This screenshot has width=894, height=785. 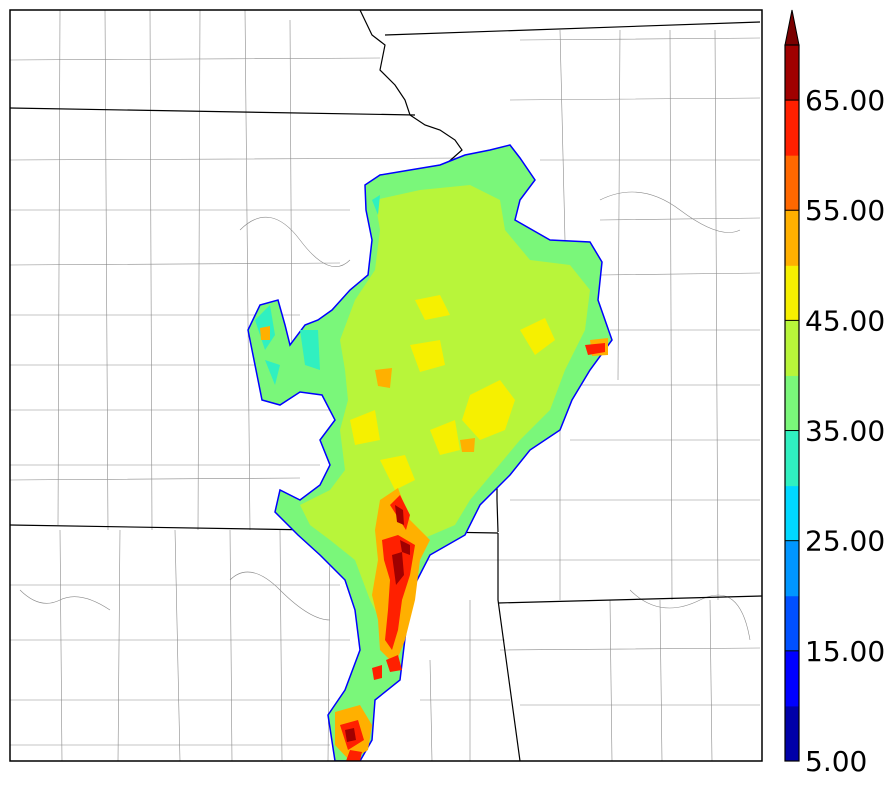 I want to click on echo-region-yellow, so click(x=452, y=392).